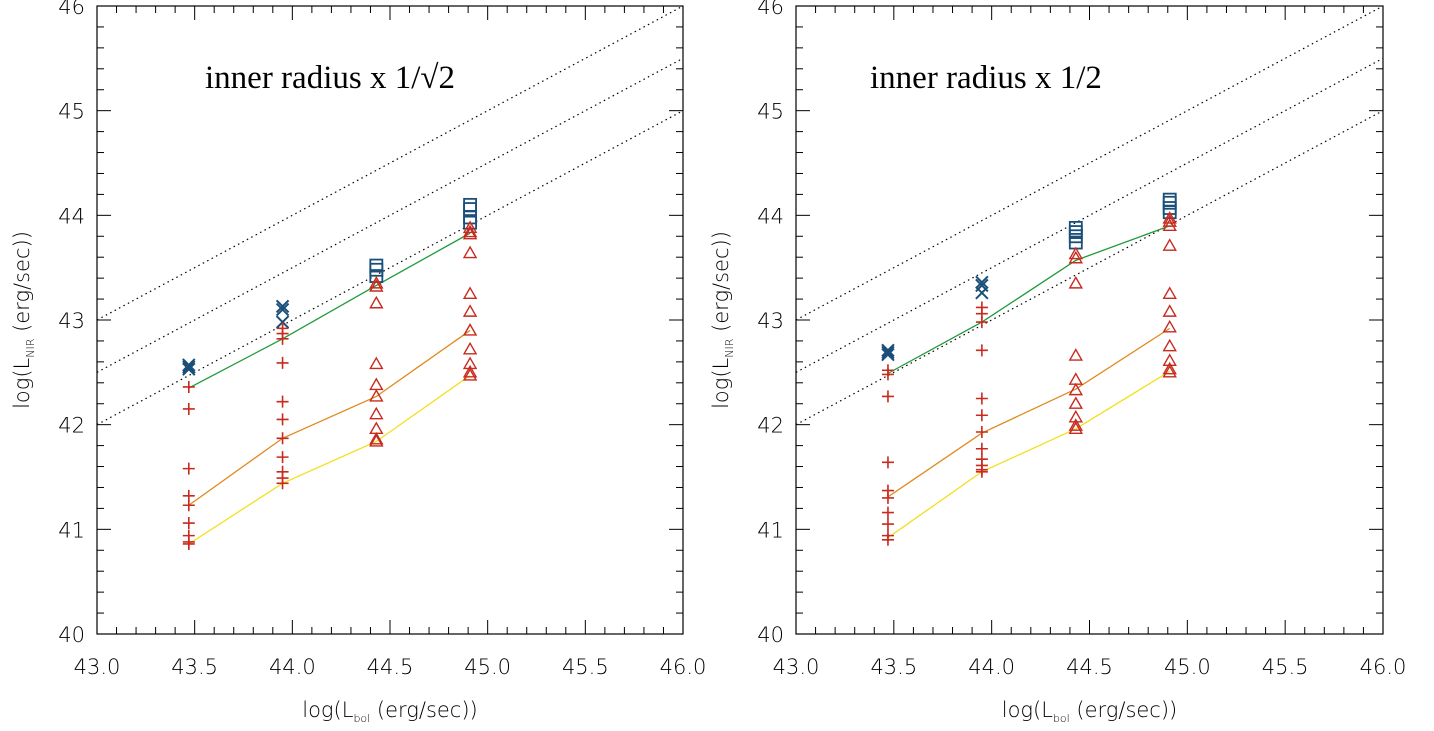  Describe the element at coordinates (313, 78) in the screenshot. I see `chart-title-text: inner radius x 1/` at that location.